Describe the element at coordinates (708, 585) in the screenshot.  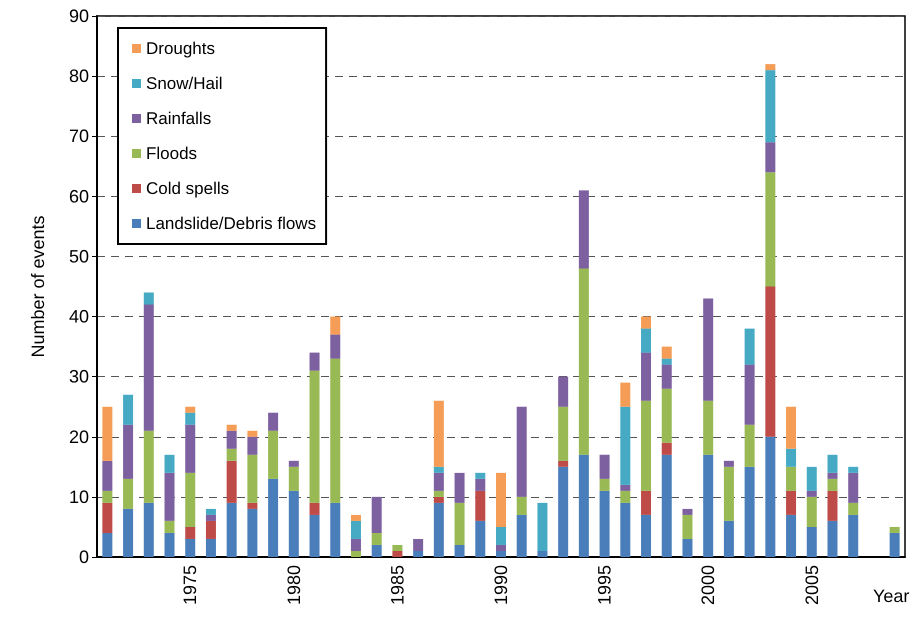
I see `x-tick-label: 2000` at that location.